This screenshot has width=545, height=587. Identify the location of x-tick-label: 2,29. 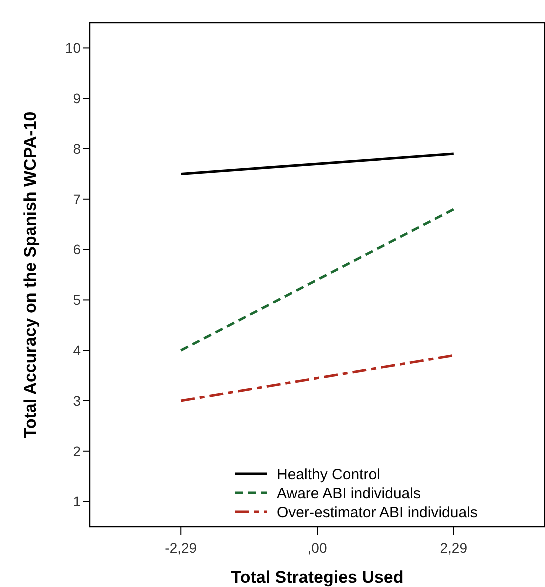
(454, 548).